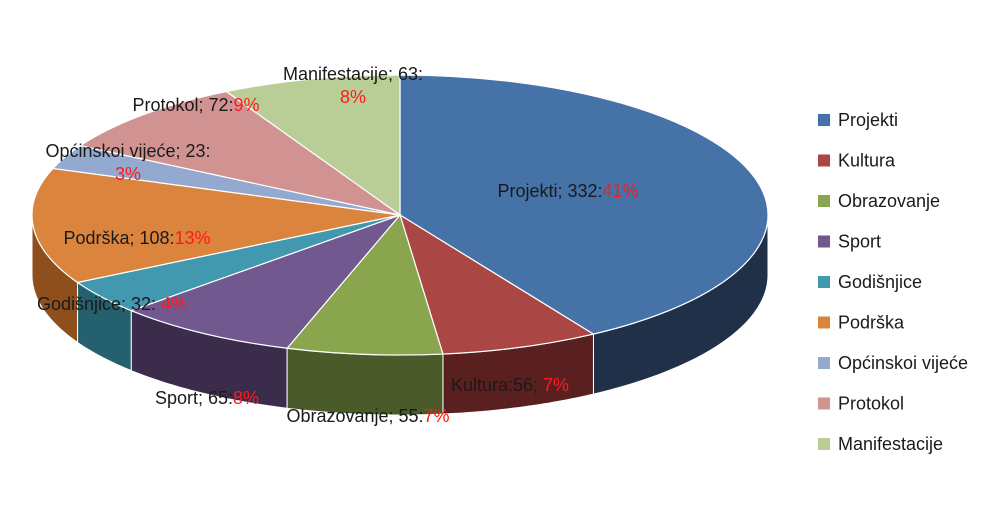  I want to click on legend-label: Sport, so click(859, 242).